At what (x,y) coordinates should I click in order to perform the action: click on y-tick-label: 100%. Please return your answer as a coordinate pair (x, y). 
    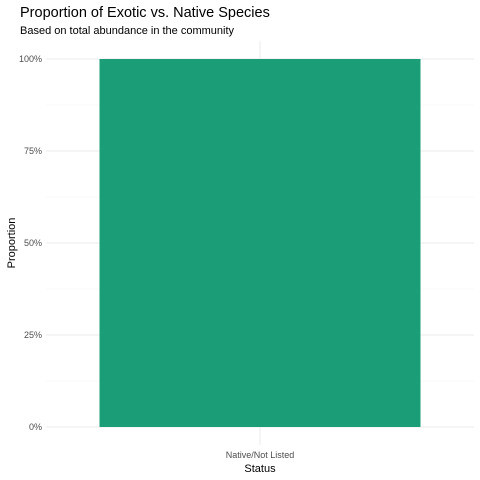
    Looking at the image, I should click on (30, 59).